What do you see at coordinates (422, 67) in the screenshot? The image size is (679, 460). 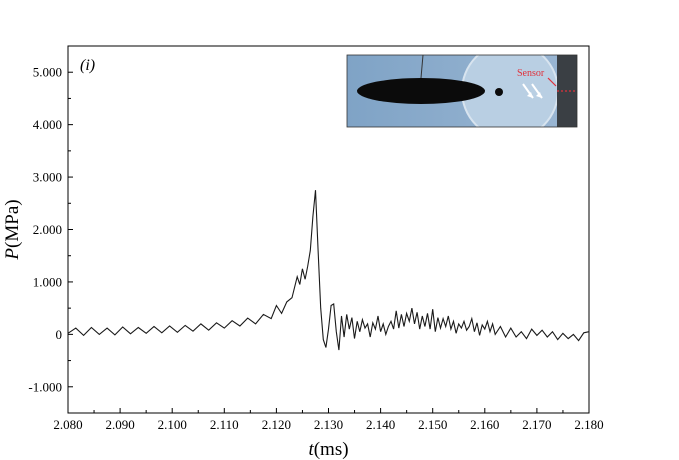 I see `inset-support-line` at bounding box center [422, 67].